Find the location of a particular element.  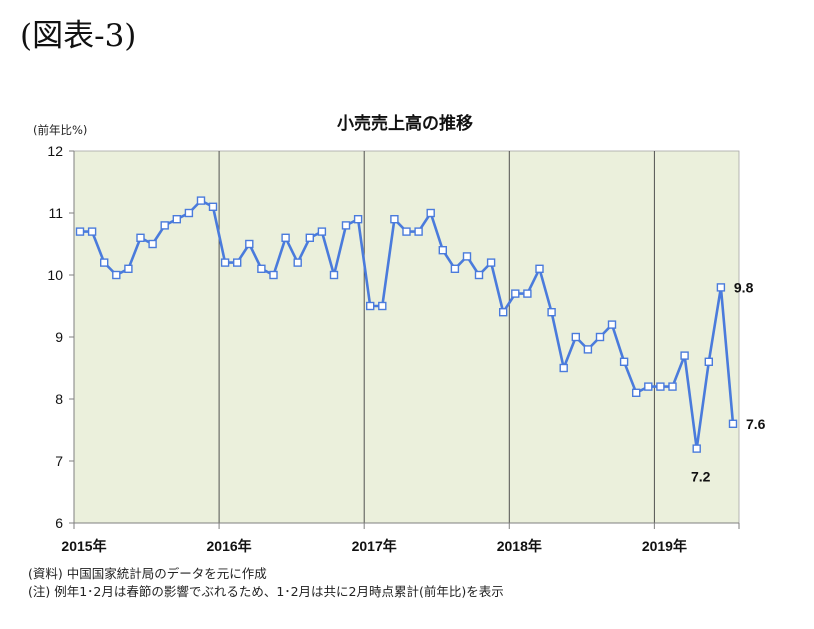

y-tick-label: 9 is located at coordinates (59, 337).